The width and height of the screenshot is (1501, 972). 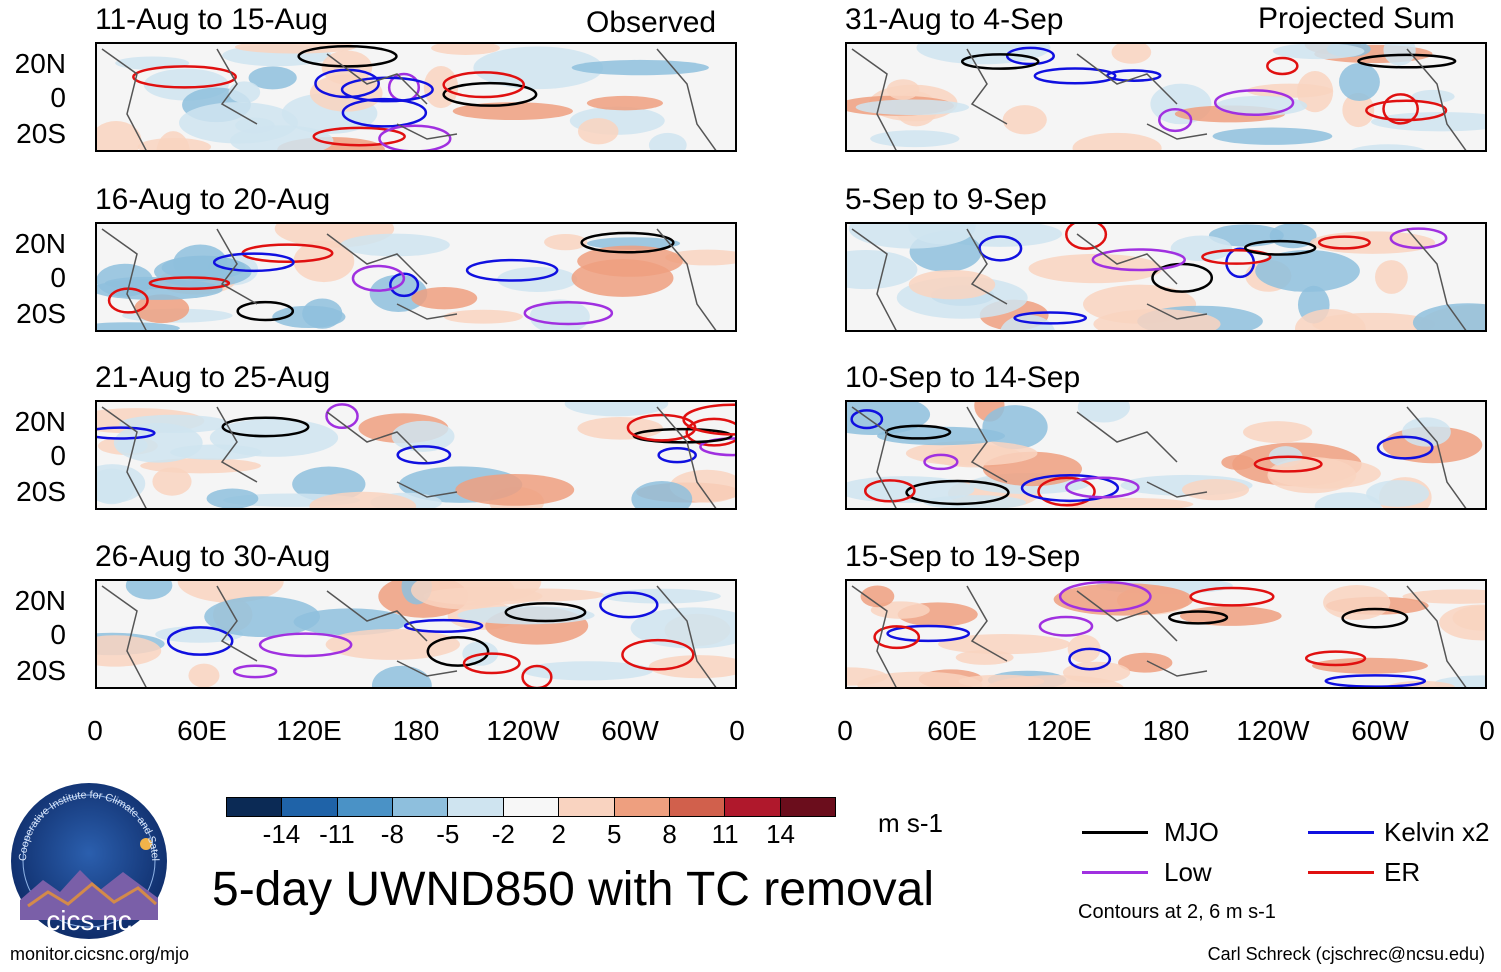 I want to click on lat-label: 20N, so click(x=40, y=600).